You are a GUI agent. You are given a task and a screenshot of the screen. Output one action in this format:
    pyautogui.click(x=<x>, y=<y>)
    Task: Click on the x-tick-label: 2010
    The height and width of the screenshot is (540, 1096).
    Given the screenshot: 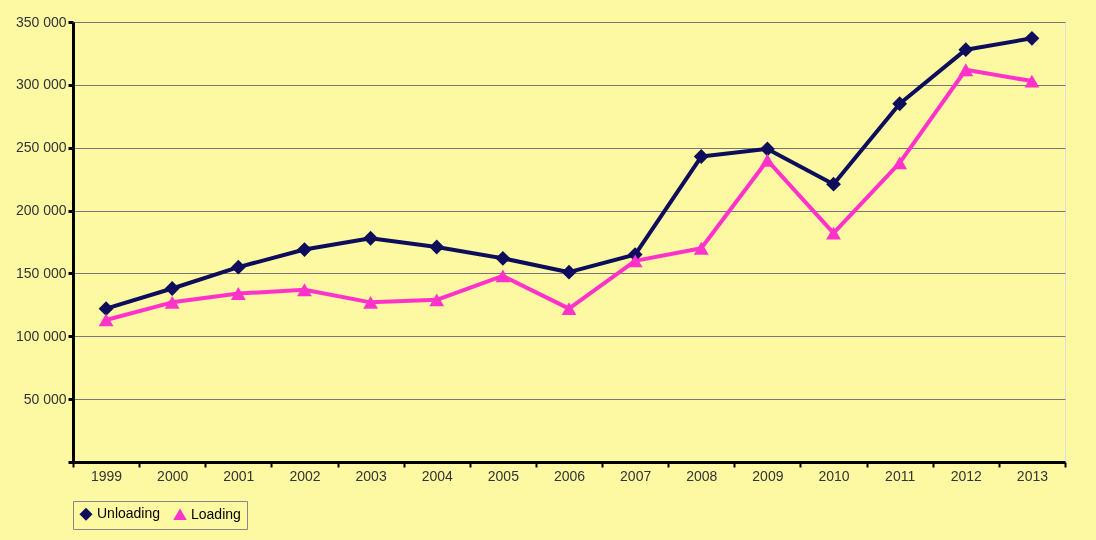 What is the action you would take?
    pyautogui.click(x=834, y=475)
    